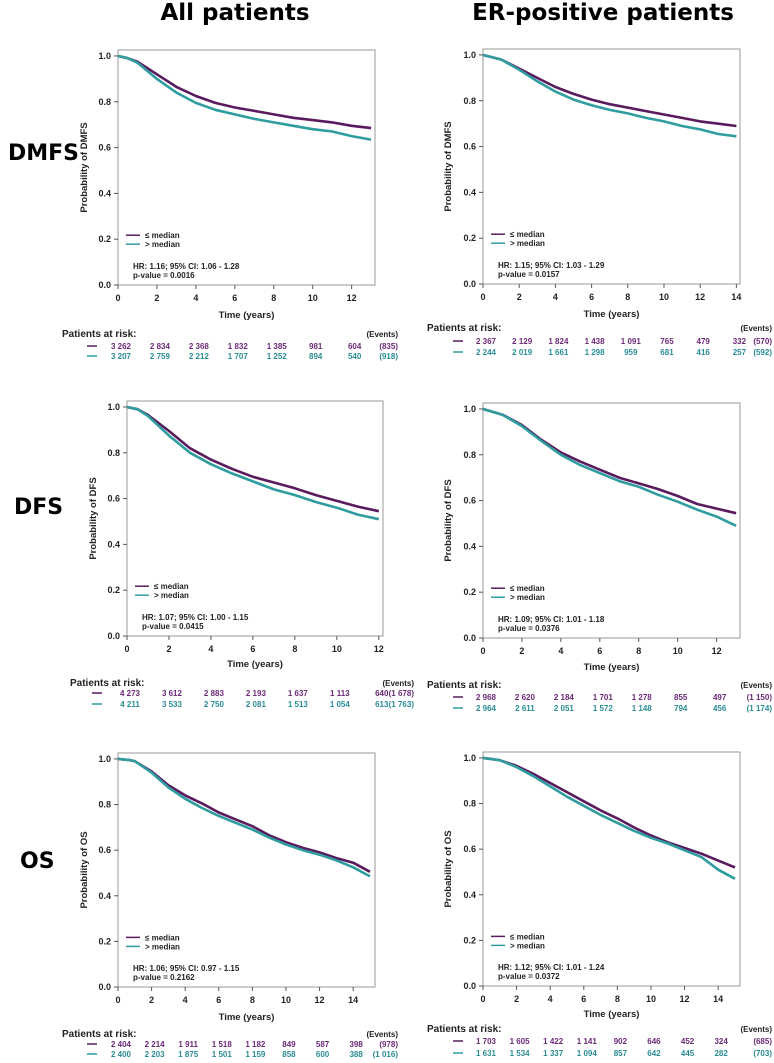  I want to click on risk-count: 2 759, so click(160, 356).